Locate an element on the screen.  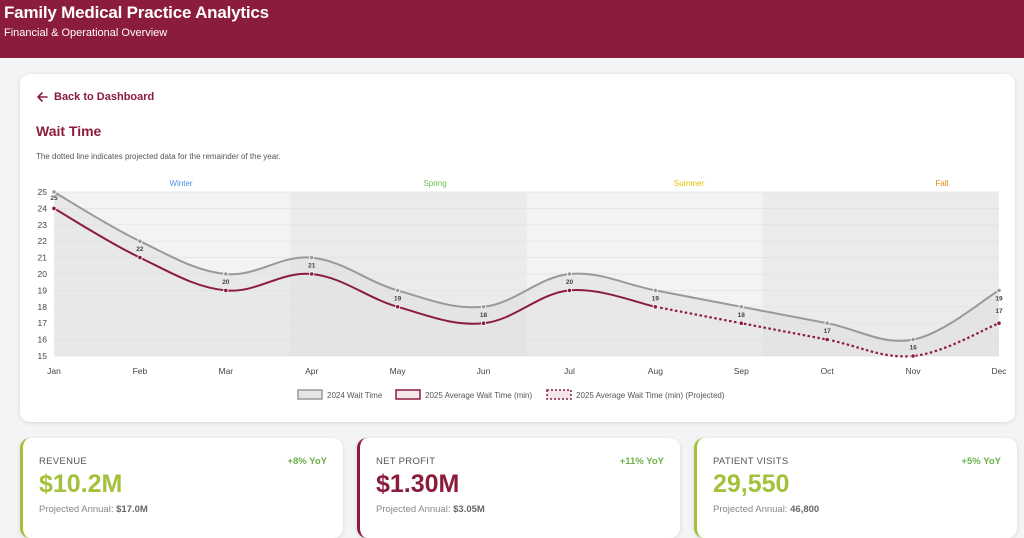
x-tick-label: May is located at coordinates (398, 371).